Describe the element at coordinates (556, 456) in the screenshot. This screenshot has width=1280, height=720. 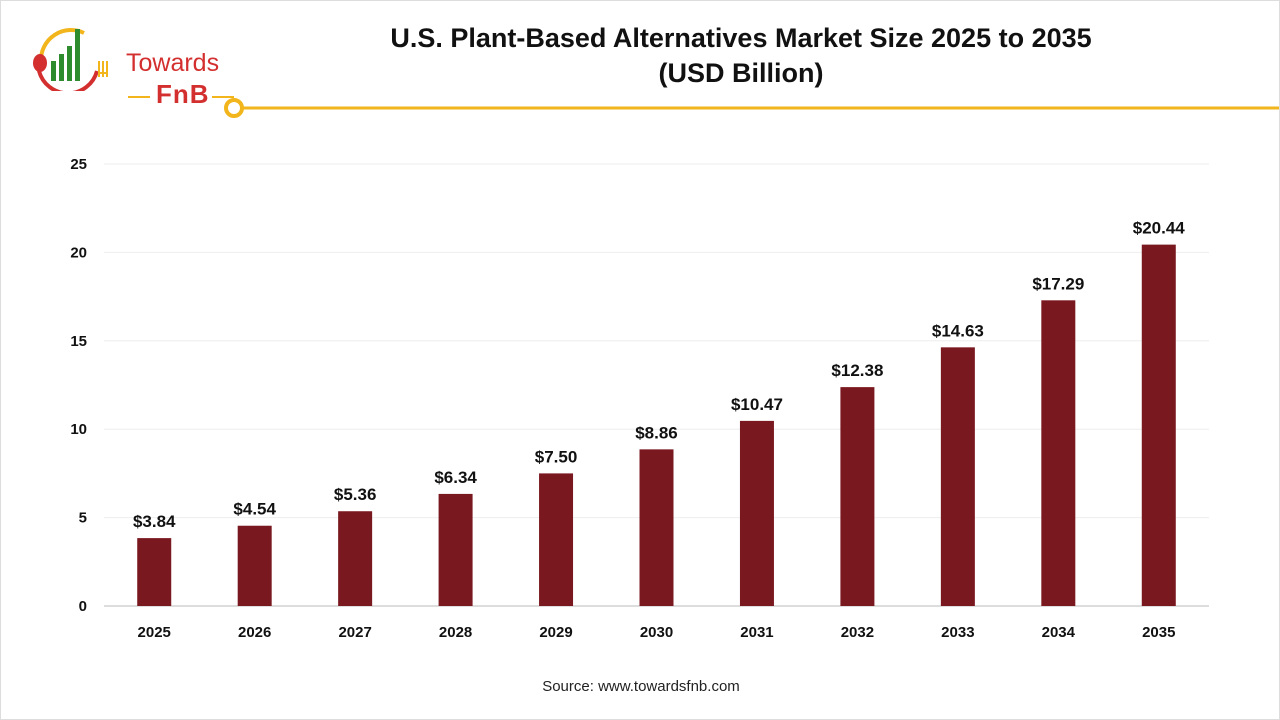
I see `data-label-2029: $7.50` at that location.